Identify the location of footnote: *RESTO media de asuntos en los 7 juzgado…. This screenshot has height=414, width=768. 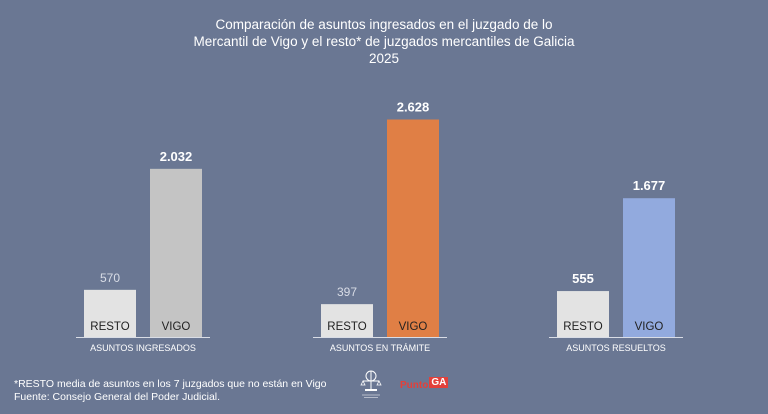
(170, 391).